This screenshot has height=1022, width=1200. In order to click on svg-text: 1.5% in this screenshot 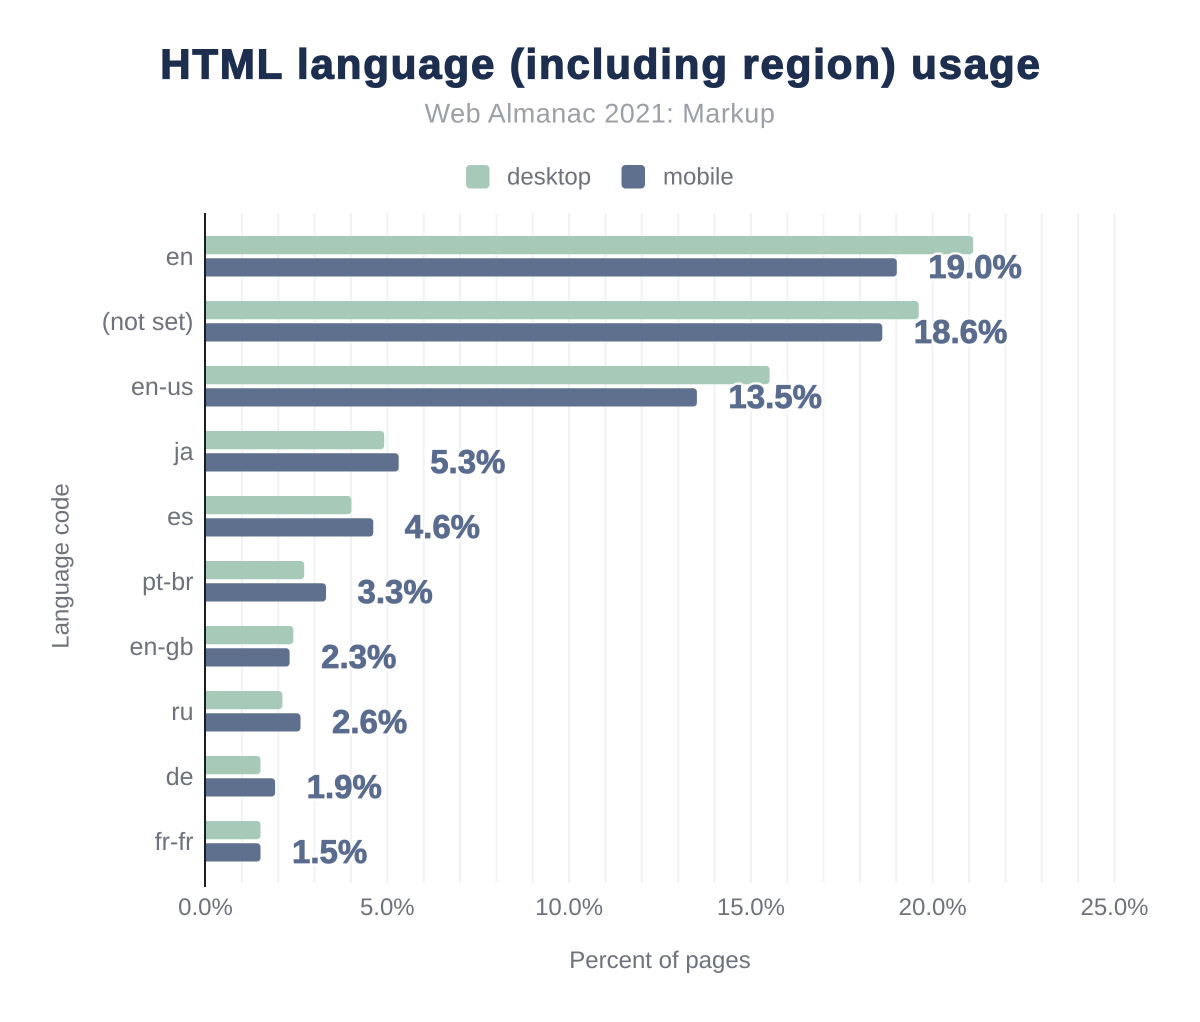, I will do `click(329, 851)`.